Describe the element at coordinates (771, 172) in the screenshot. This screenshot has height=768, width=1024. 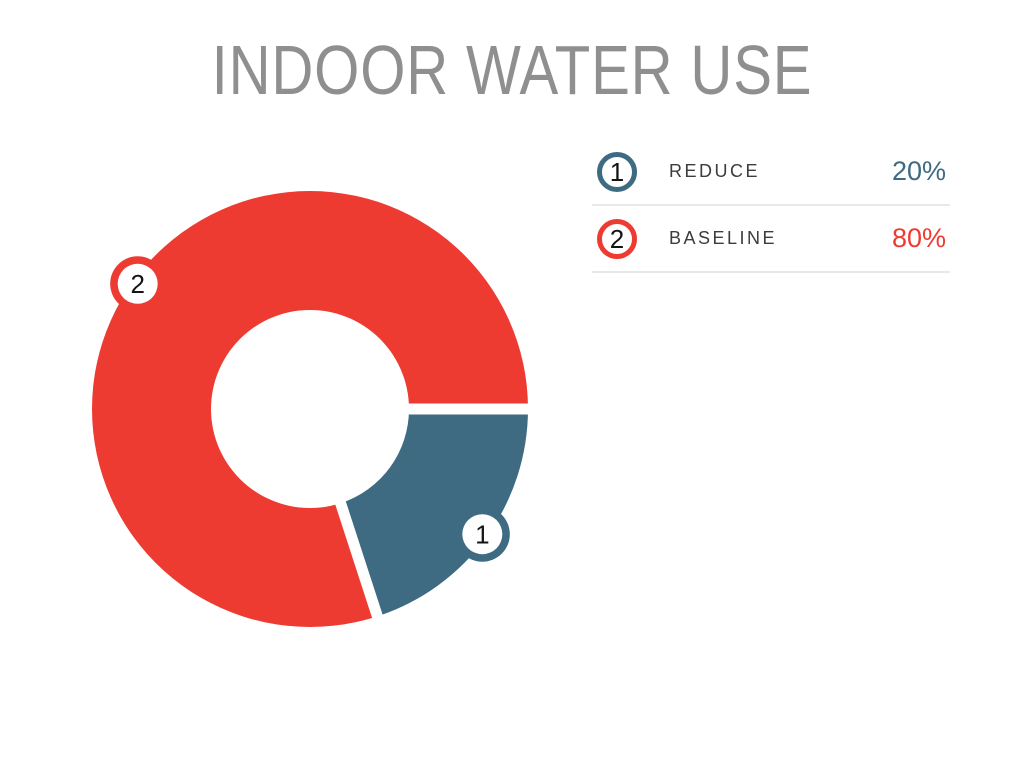
I see `legend-row-reduce: 1 REDUCE 20%` at that location.